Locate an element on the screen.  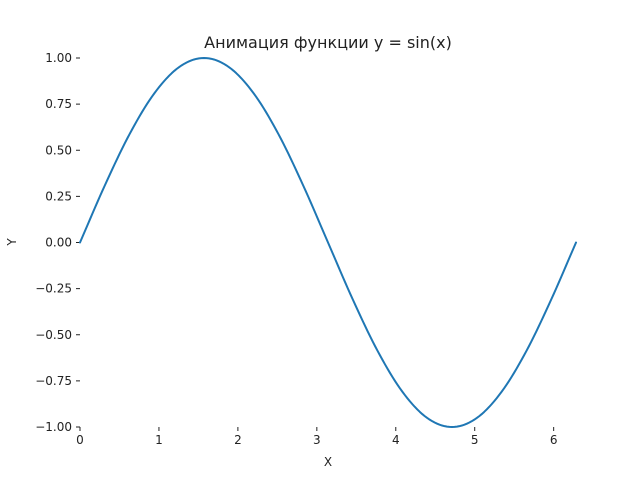
y-tick-label: −1.00 is located at coordinates (53, 427).